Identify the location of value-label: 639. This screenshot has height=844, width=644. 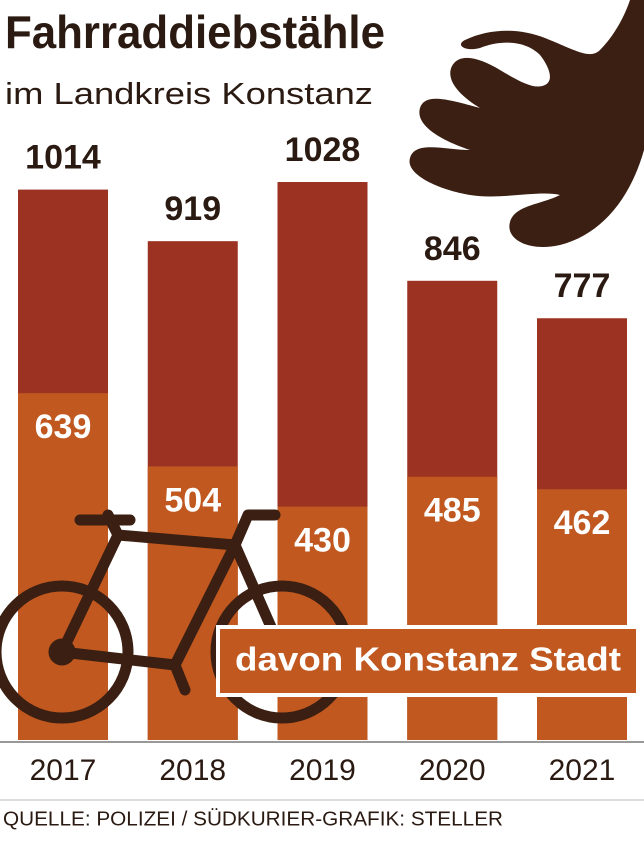
(63, 427).